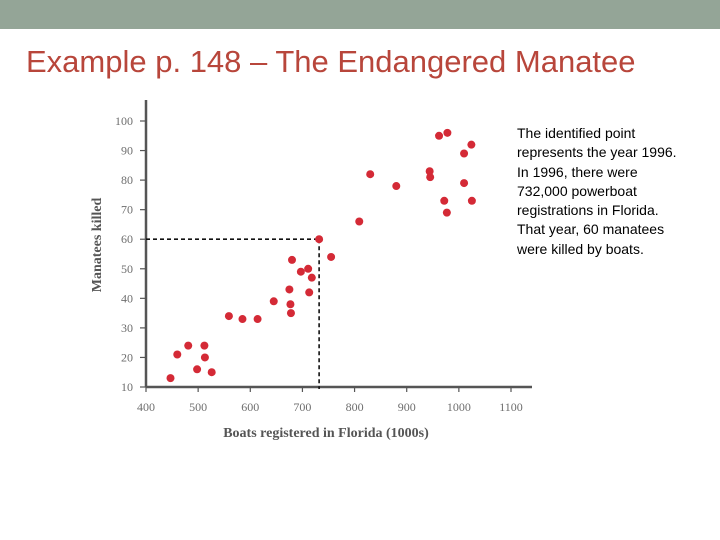 This screenshot has height=540, width=720. What do you see at coordinates (588, 210) in the screenshot?
I see `caption-line: registrations in Florida.` at bounding box center [588, 210].